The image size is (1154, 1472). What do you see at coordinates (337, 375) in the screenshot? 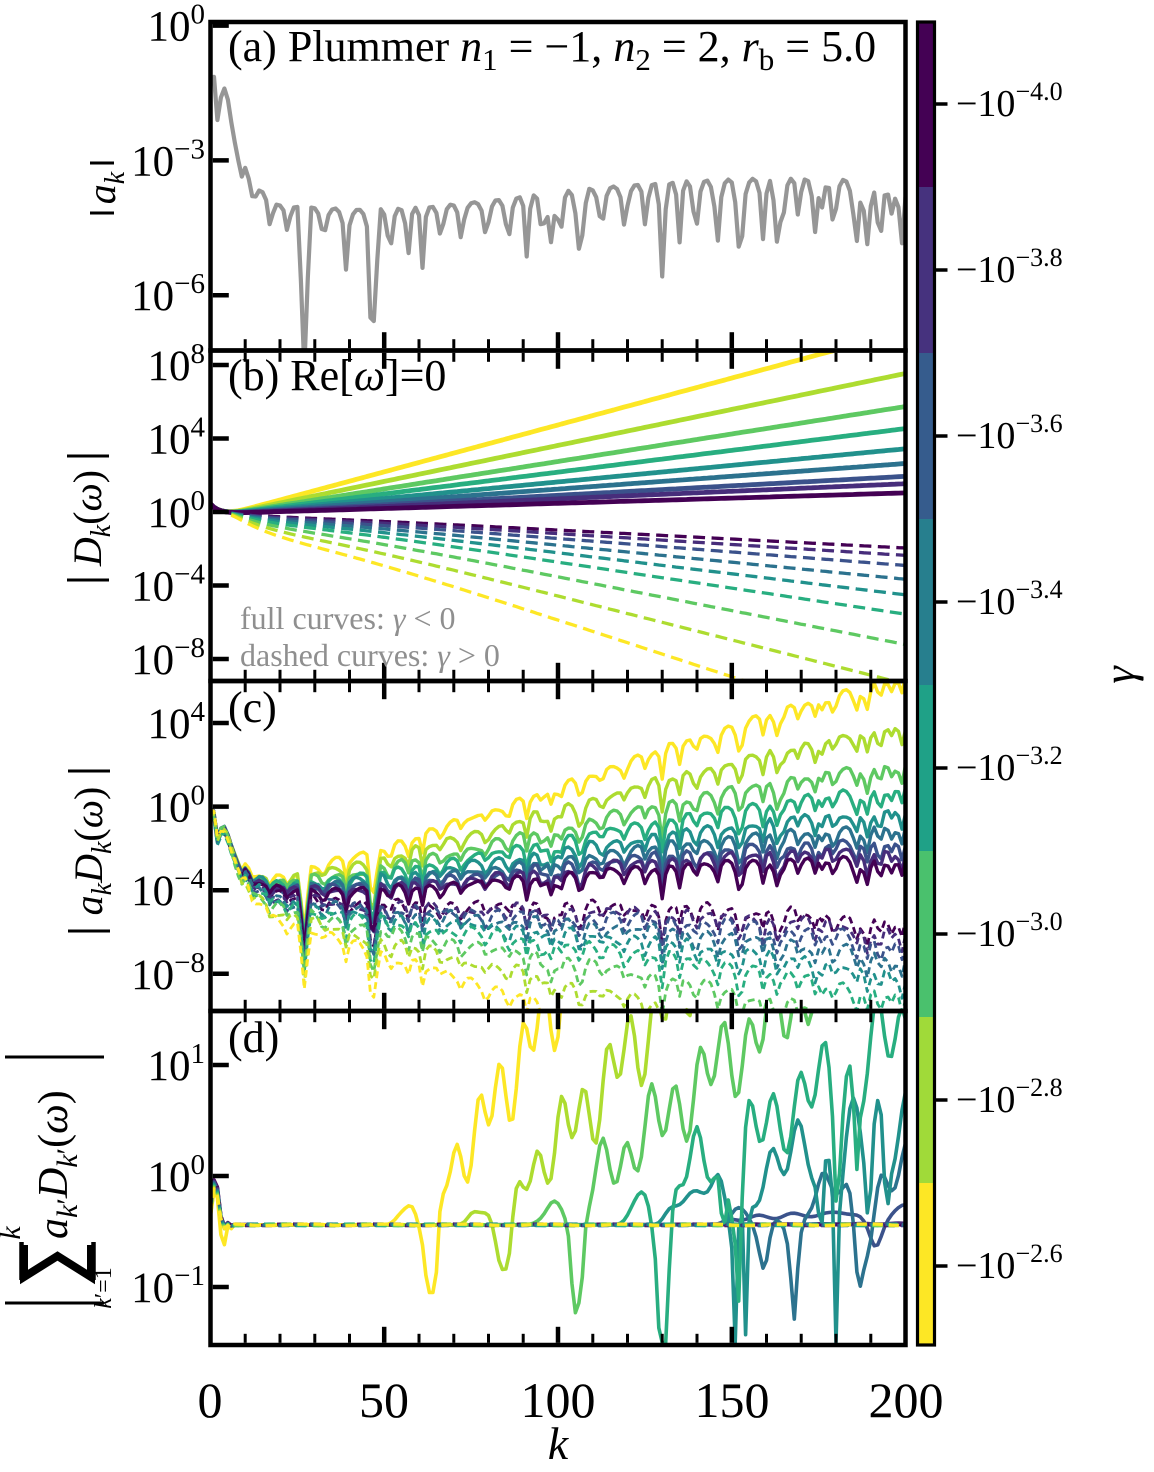
I see `svg-text: (b) Re[ω]=0` at bounding box center [337, 375].